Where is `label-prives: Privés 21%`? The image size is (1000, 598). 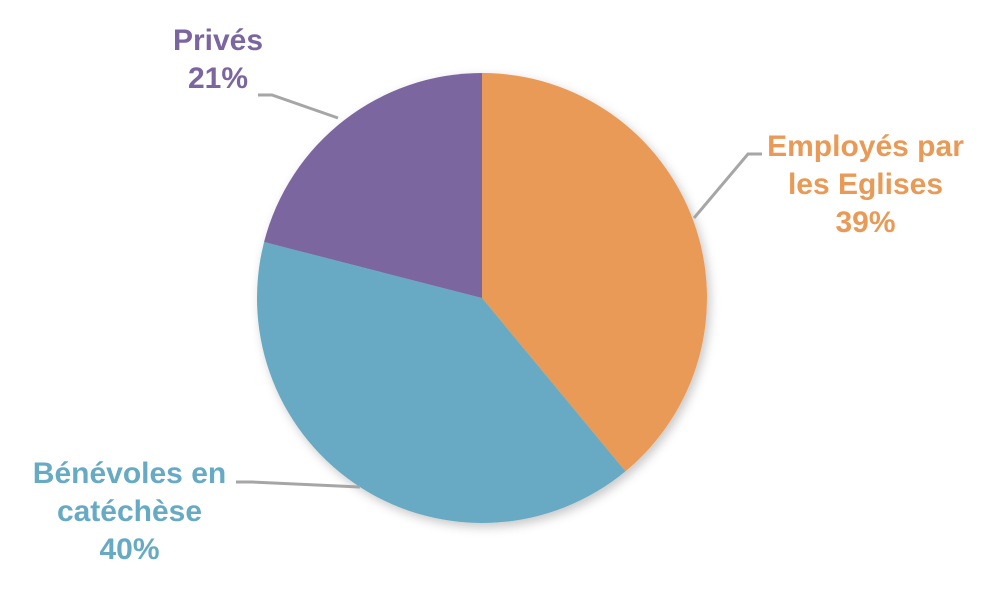
label-prives: Privés 21% is located at coordinates (218, 60).